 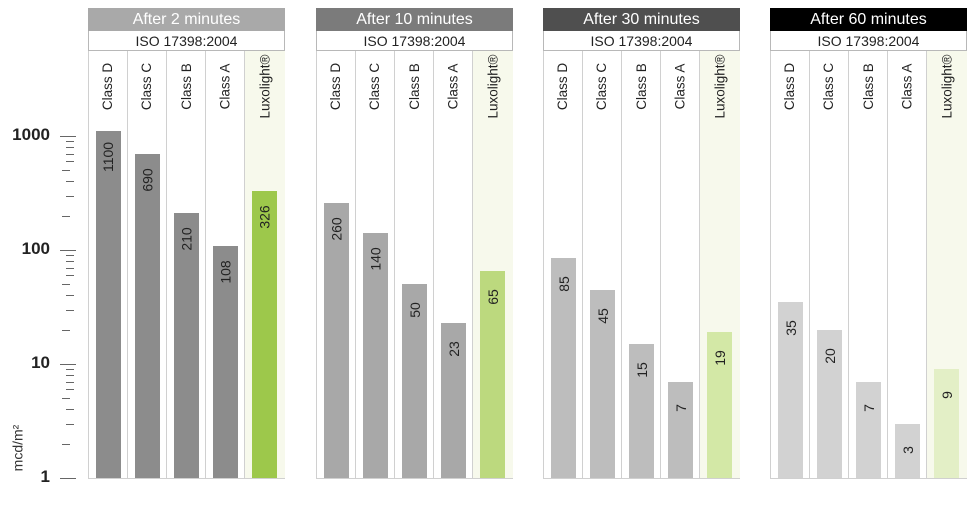 I want to click on bar: 108, so click(x=225, y=362).